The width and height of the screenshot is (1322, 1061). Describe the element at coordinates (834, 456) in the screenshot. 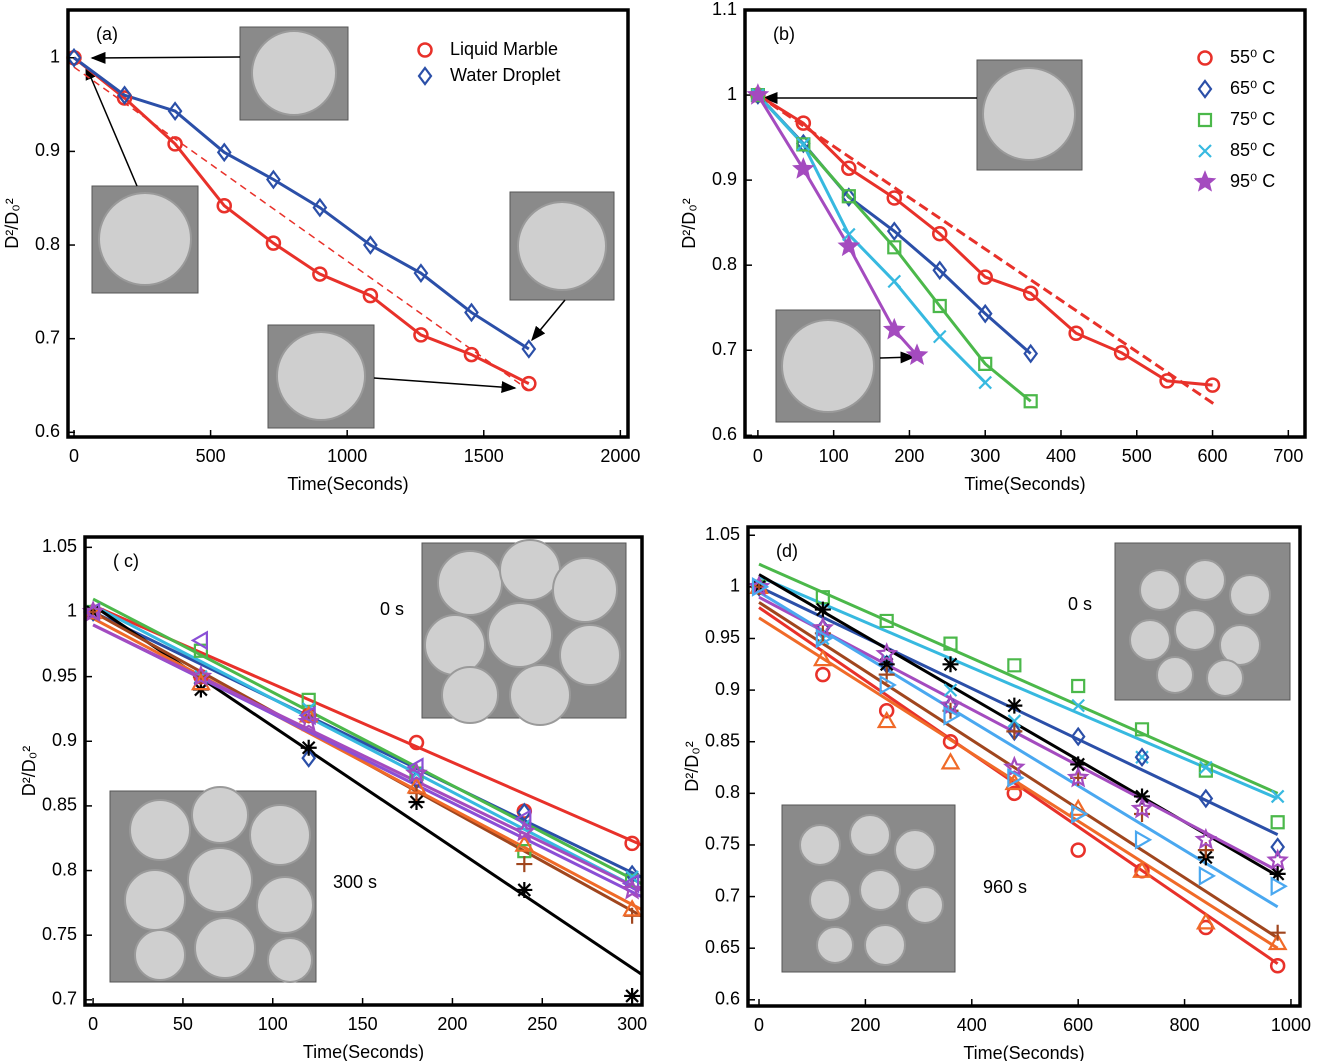

I see `x-tick-label: 100` at that location.